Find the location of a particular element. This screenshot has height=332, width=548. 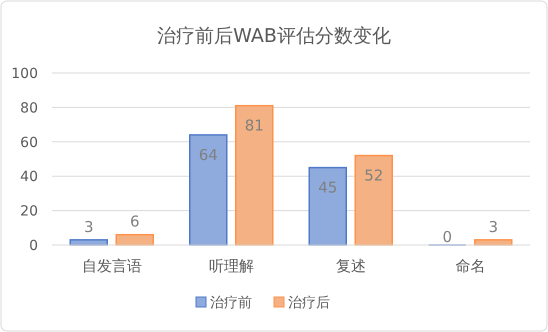

x-tick-label: 命名 is located at coordinates (470, 266).